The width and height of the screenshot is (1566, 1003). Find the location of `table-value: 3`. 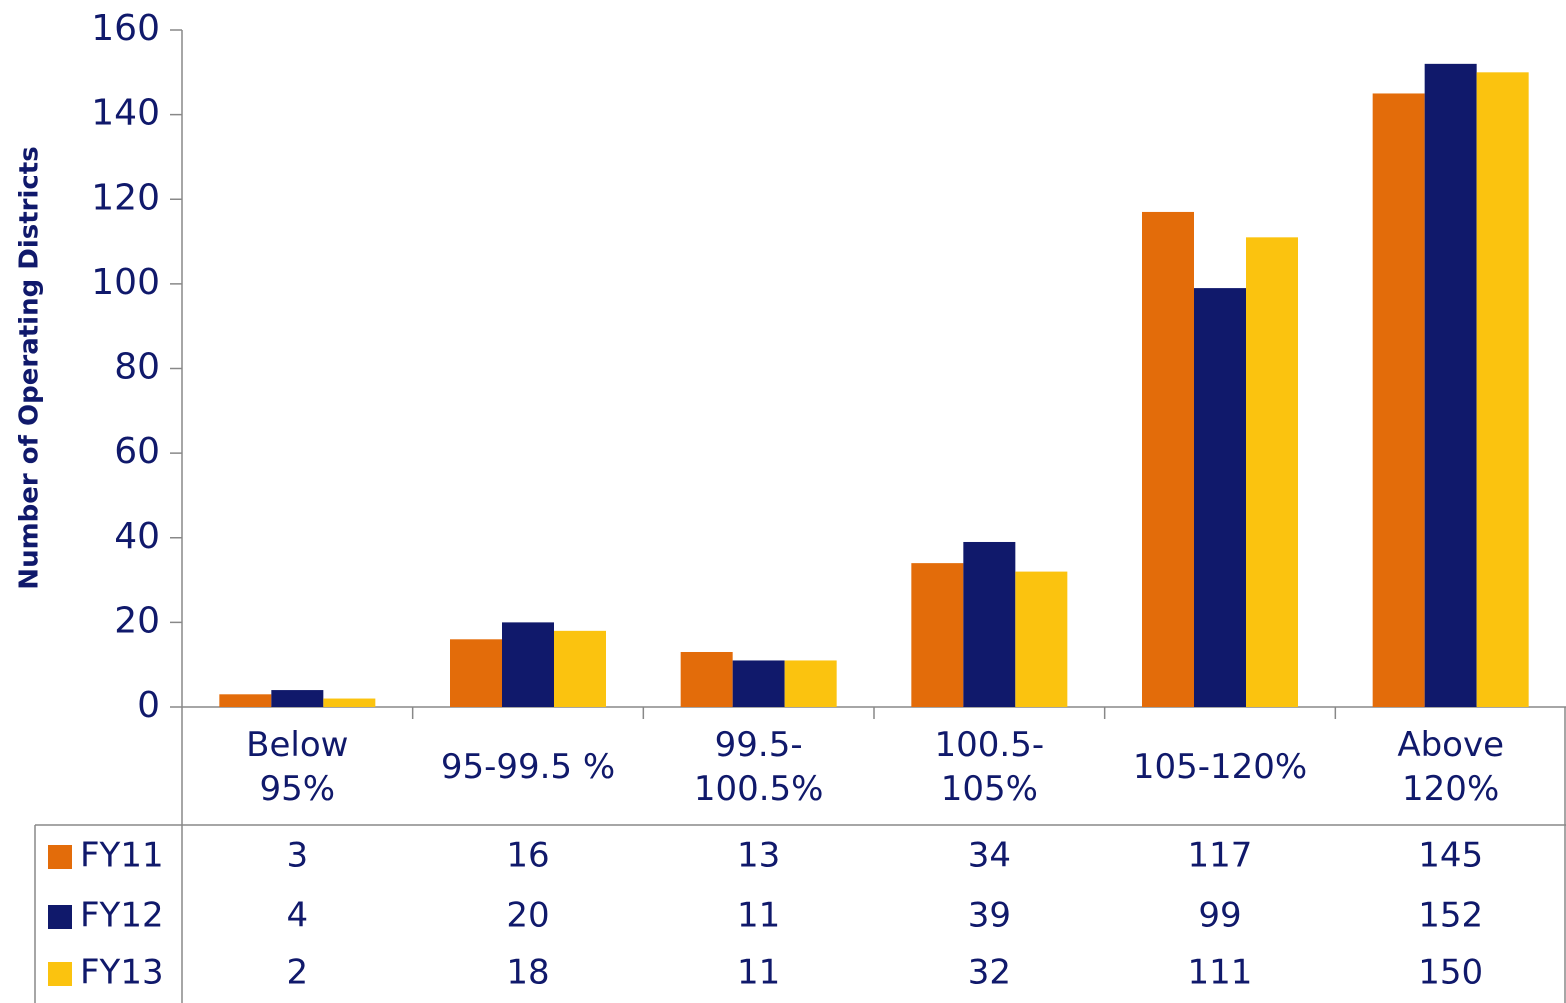

table-value: 3 is located at coordinates (298, 856).